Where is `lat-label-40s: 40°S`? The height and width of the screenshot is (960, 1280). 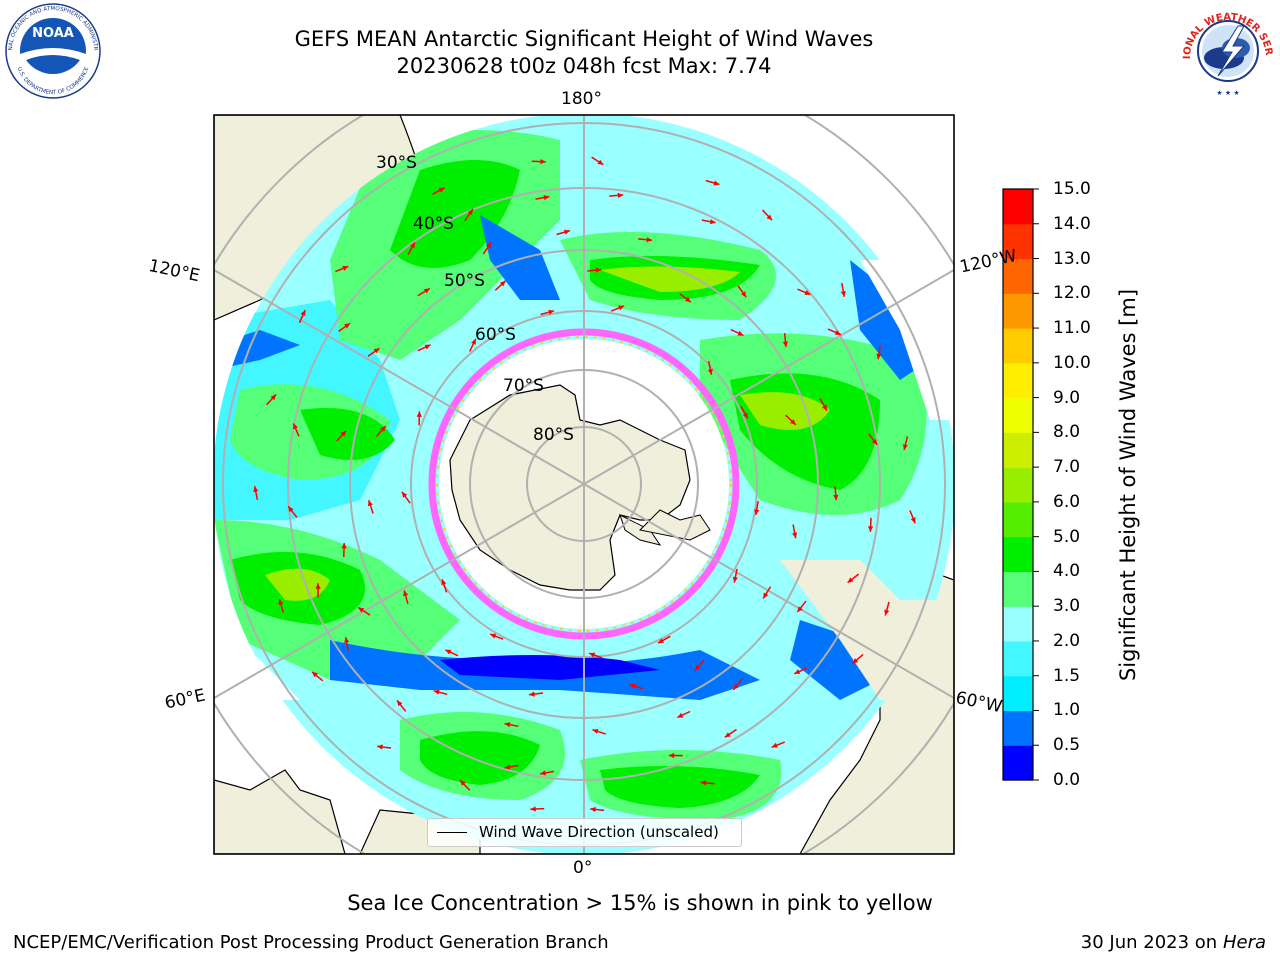 lat-label-40s: 40°S is located at coordinates (433, 224).